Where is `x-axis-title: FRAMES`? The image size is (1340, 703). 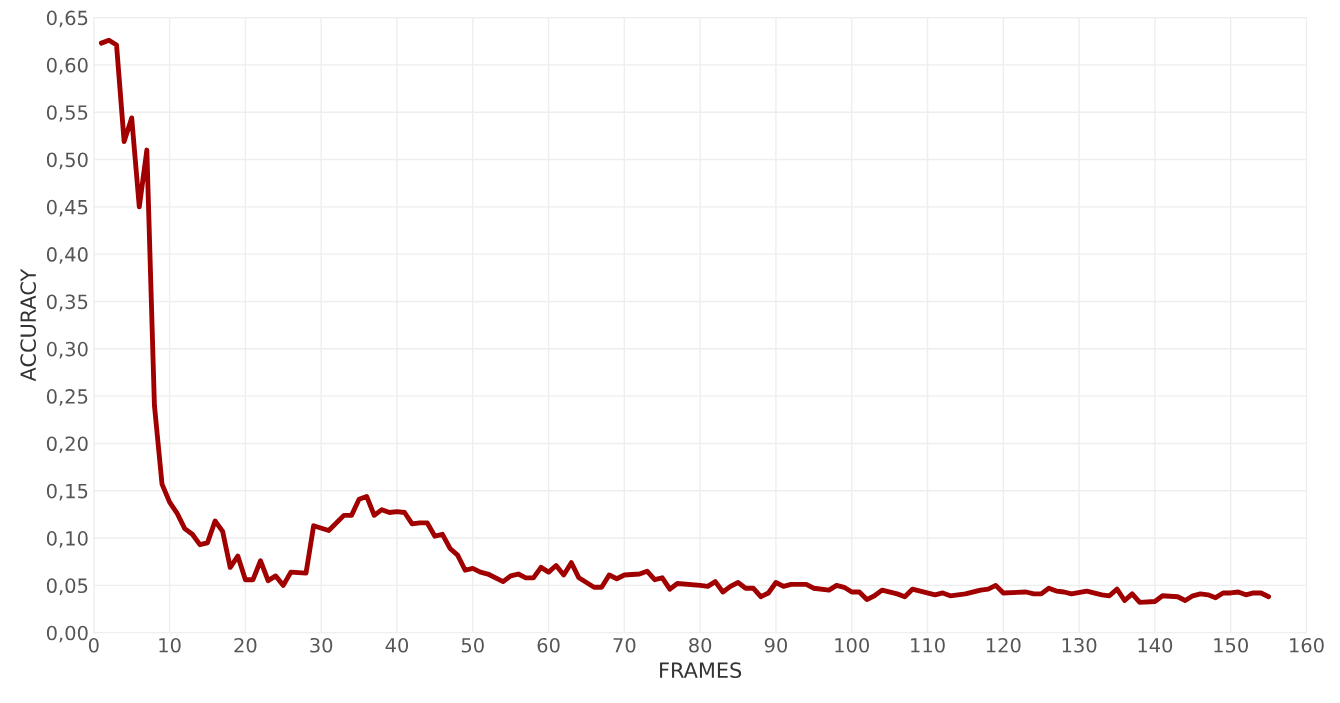 x-axis-title: FRAMES is located at coordinates (701, 670).